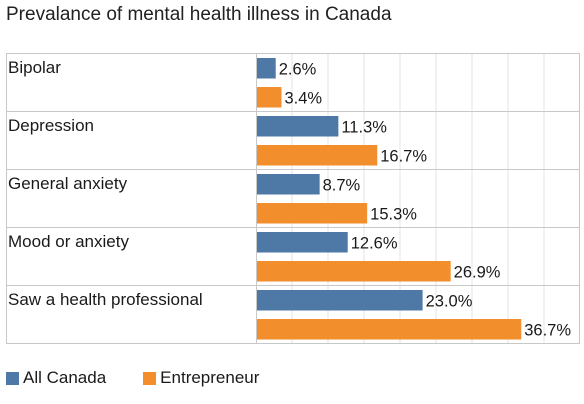  Describe the element at coordinates (68, 183) in the screenshot. I see `category-label: General anxiety` at that location.